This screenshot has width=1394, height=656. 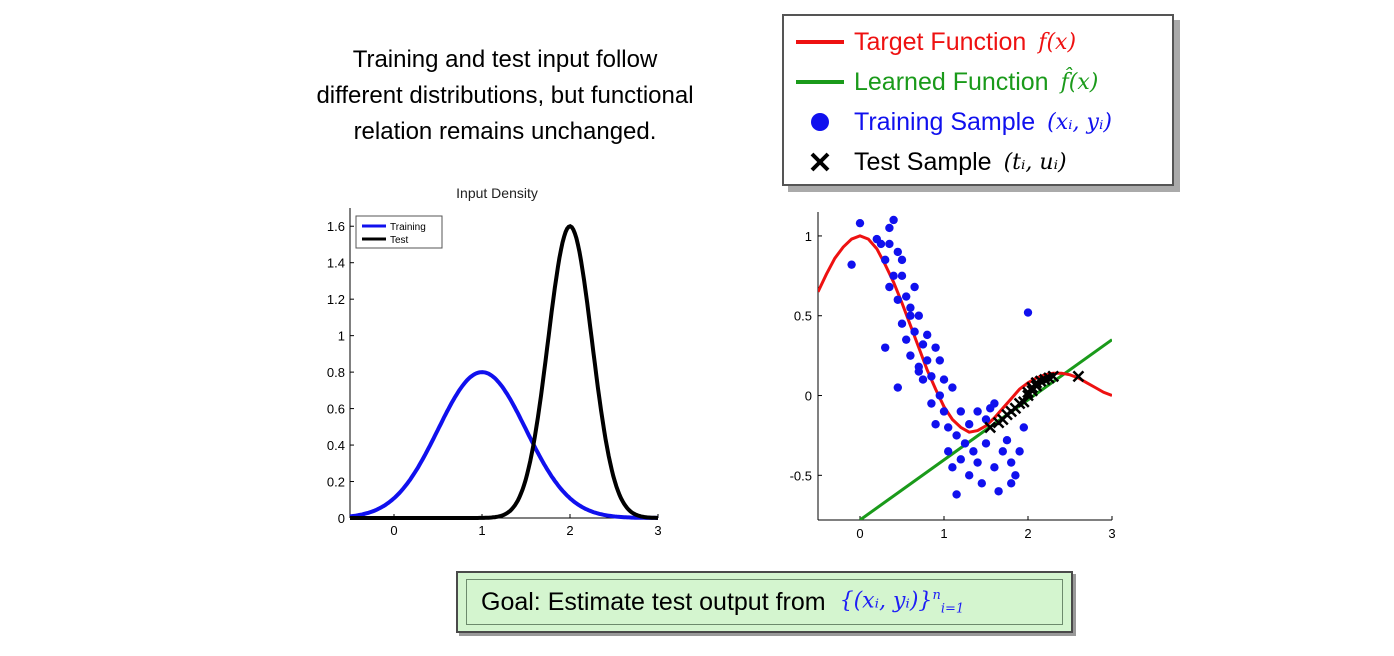 What do you see at coordinates (505, 131) in the screenshot?
I see `caption-line-3: relation remains unchanged.` at bounding box center [505, 131].